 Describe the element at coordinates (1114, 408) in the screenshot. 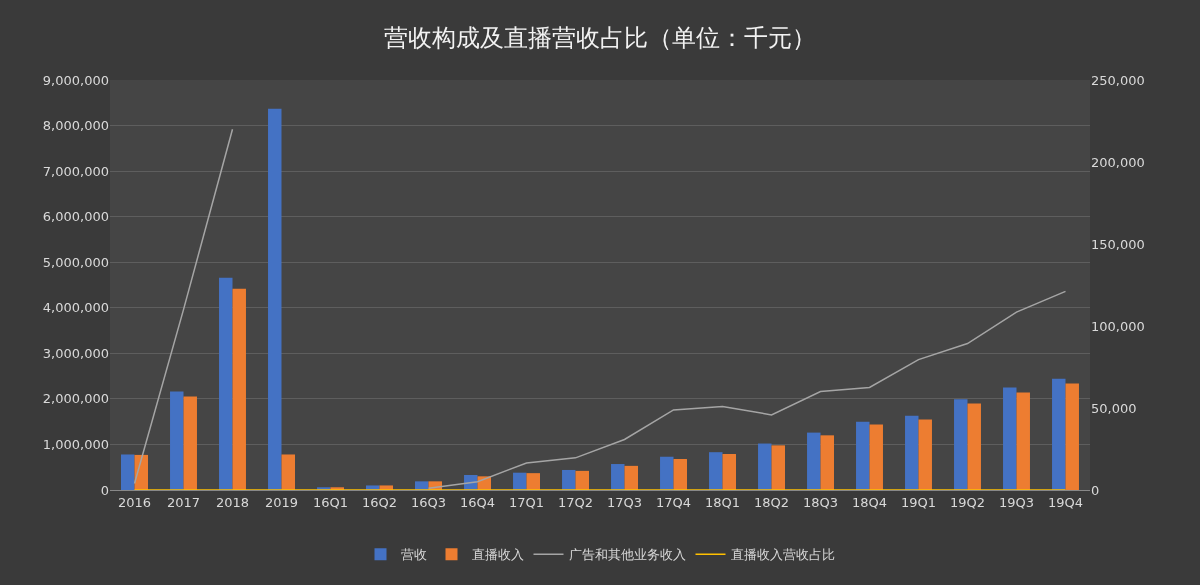

I see `y2-tick-label: 50,000` at that location.